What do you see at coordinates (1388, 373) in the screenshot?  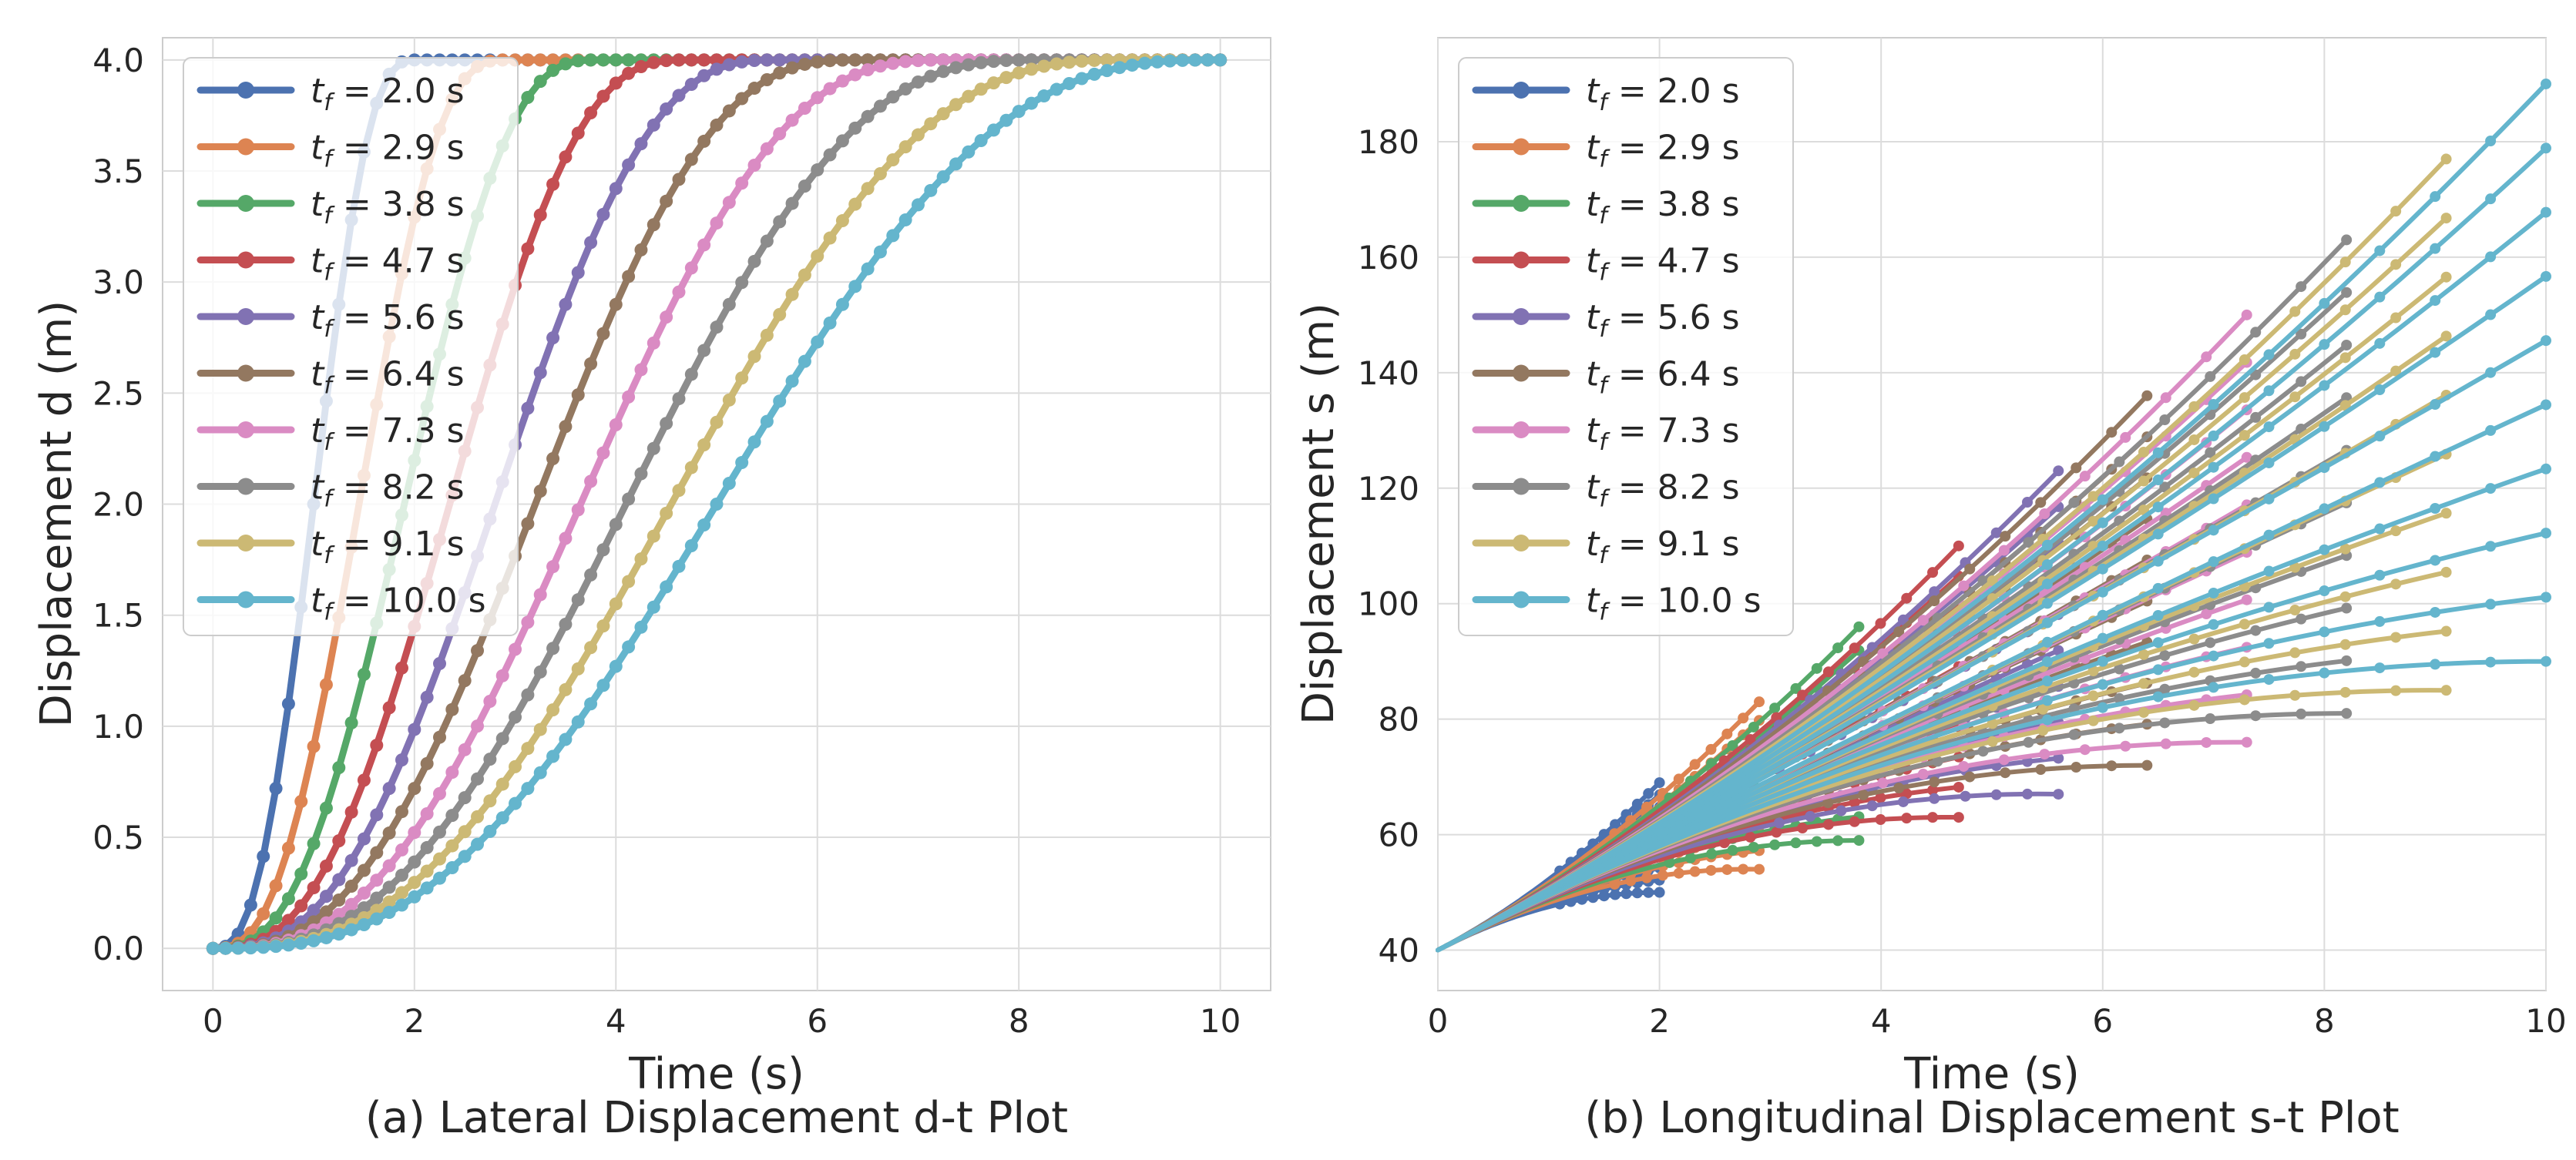 I see `y-tick-label: 140` at bounding box center [1388, 373].